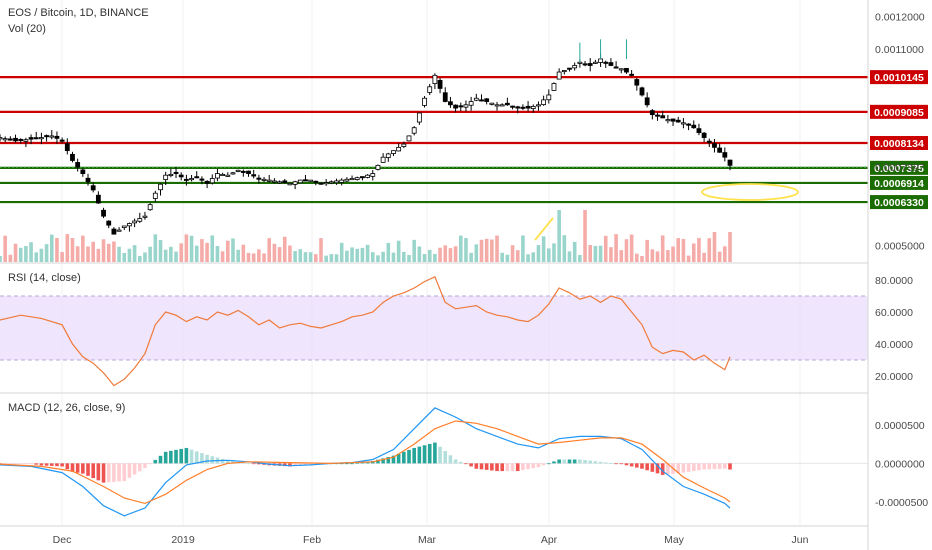 The width and height of the screenshot is (932, 550). What do you see at coordinates (901, 464) in the screenshot?
I see `macd-axis: 0.0000500 0.0000000 -0.0000500` at bounding box center [901, 464].